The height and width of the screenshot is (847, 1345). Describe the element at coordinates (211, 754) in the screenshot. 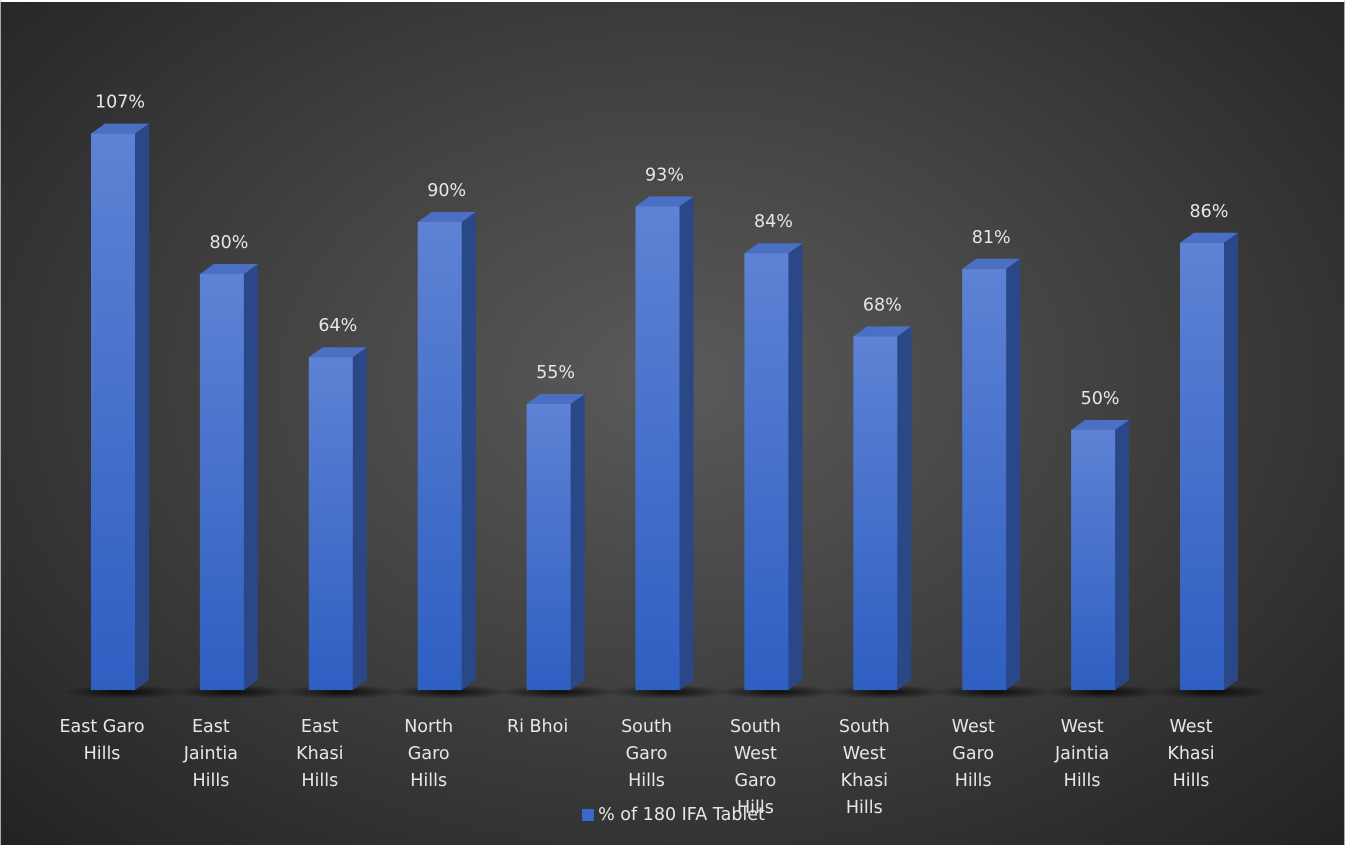

I see `x-tick-label: East Jaintia Hills` at that location.